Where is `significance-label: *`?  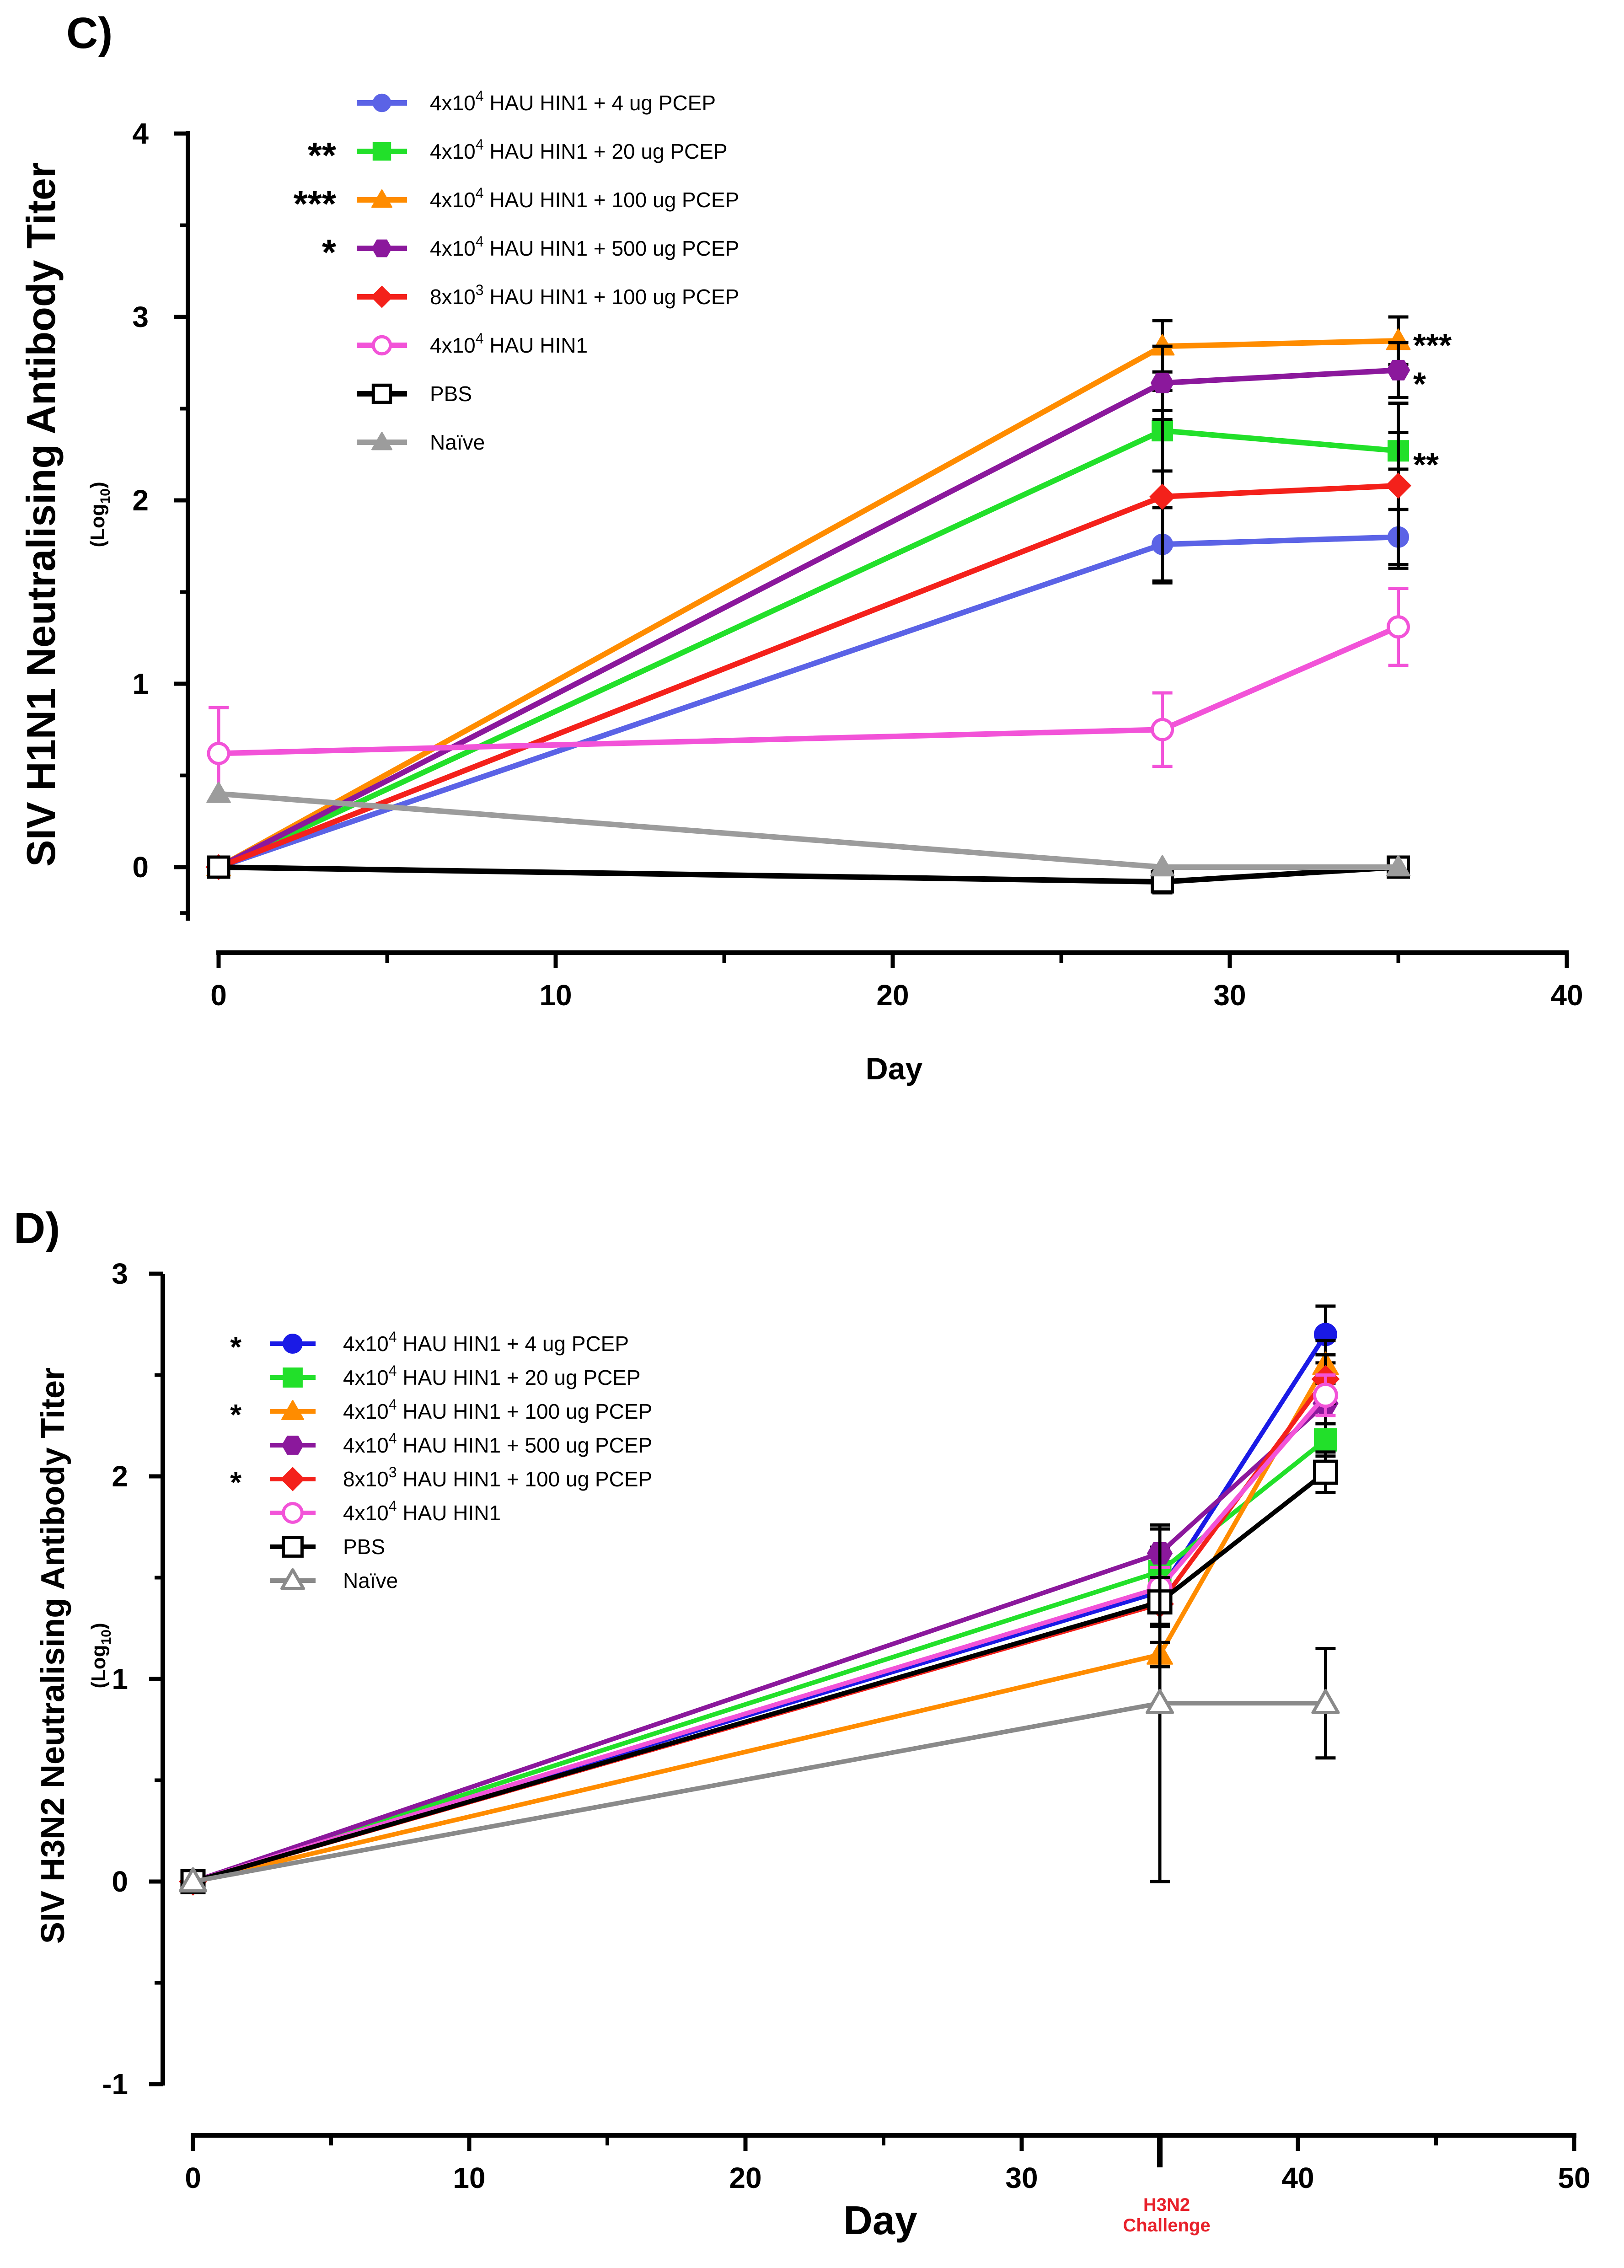 significance-label: * is located at coordinates (1419, 384).